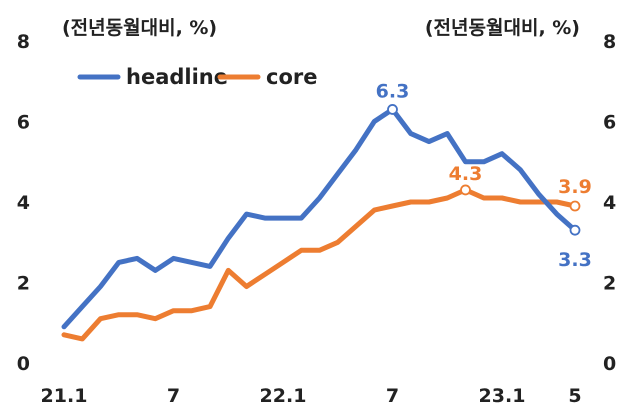 Image resolution: width=630 pixels, height=410 pixels. What do you see at coordinates (609, 123) in the screenshot?
I see `right-y-tick: 6` at bounding box center [609, 123].